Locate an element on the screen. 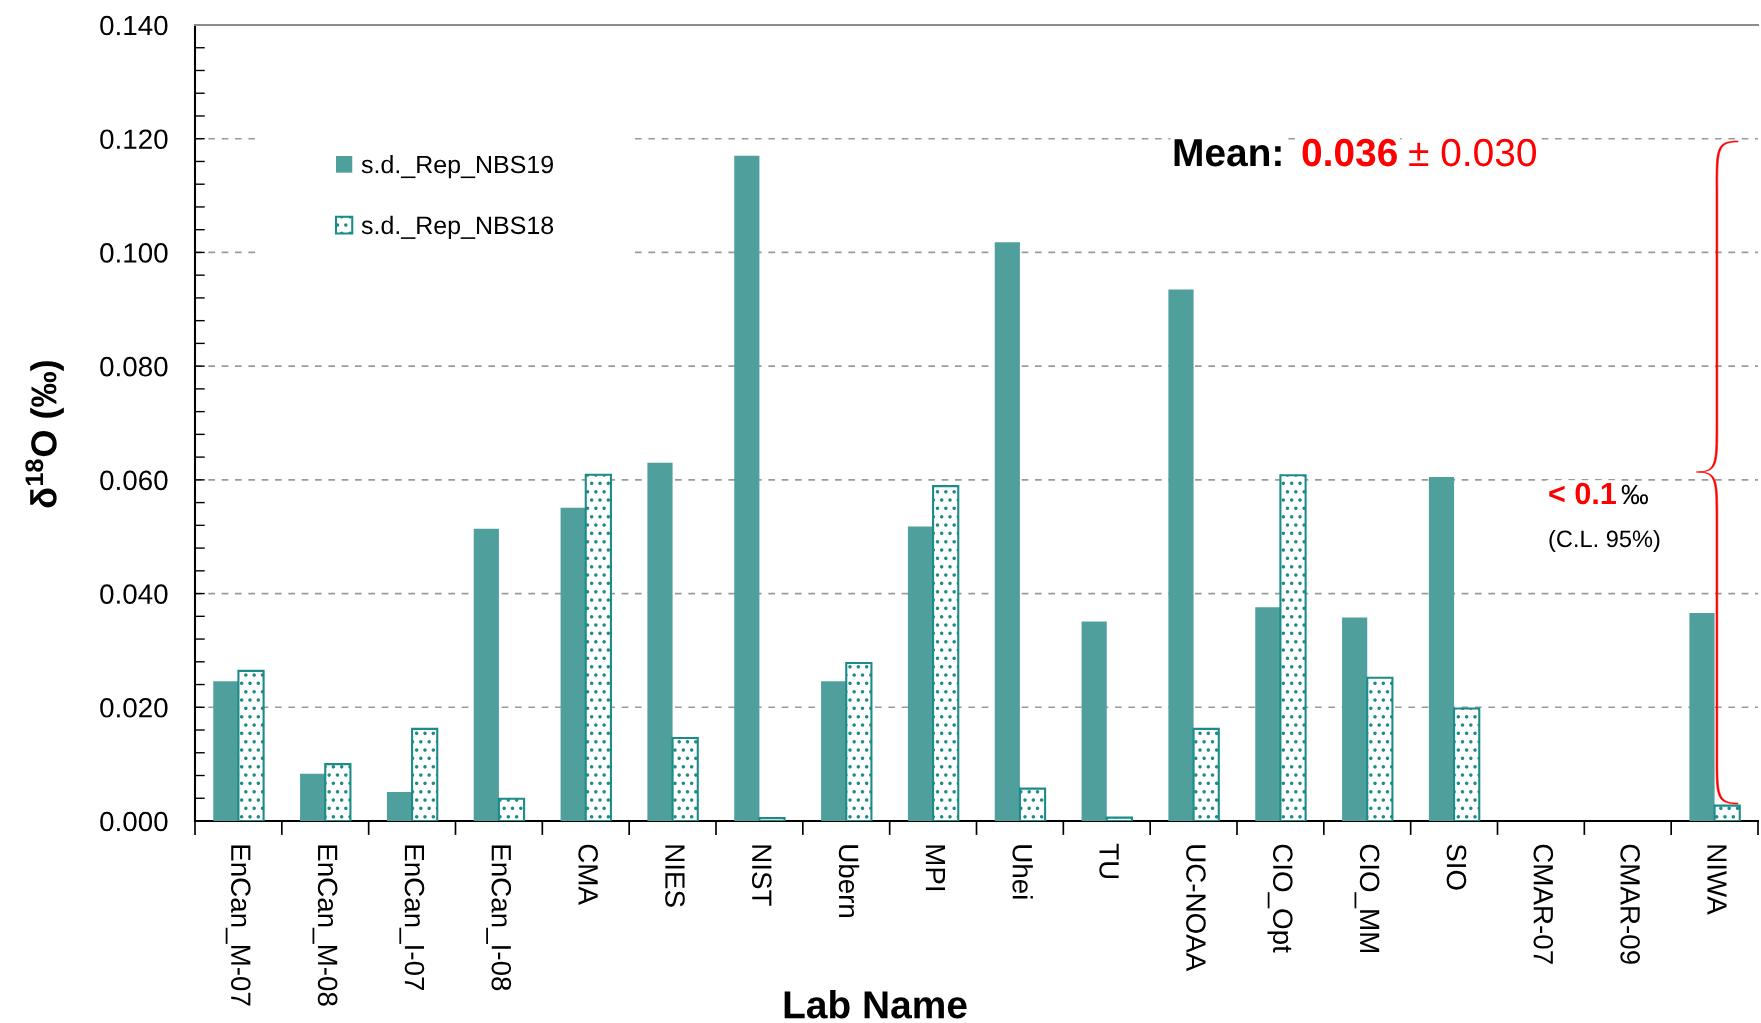 The image size is (1761, 1023). legend-label: s.d._Rep_NBS19 is located at coordinates (457, 167).